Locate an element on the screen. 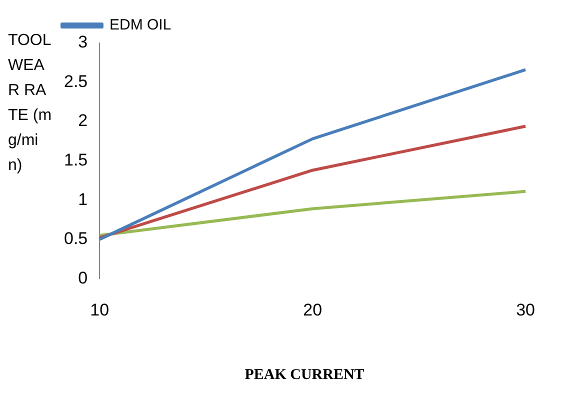 This screenshot has width=569, height=403. y-tick-label: 3 is located at coordinates (83, 42).